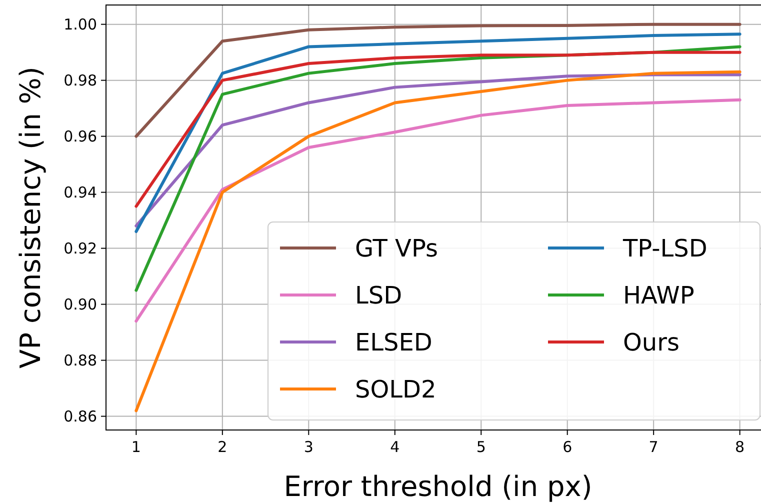 The width and height of the screenshot is (761, 503). Describe the element at coordinates (80, 137) in the screenshot. I see `y-tick-label: 0.96` at that location.